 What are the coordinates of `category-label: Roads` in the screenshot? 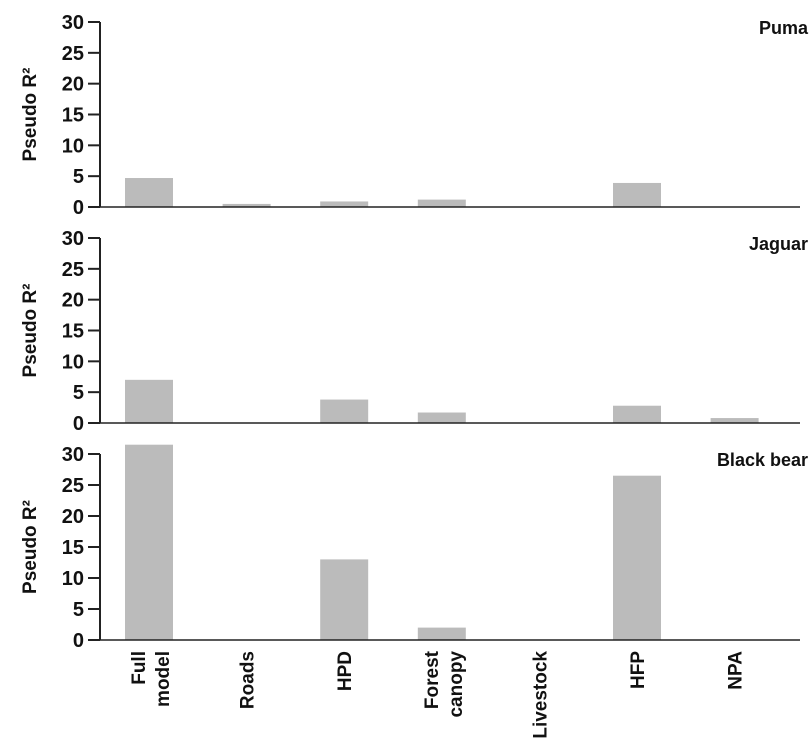 It's located at (248, 680).